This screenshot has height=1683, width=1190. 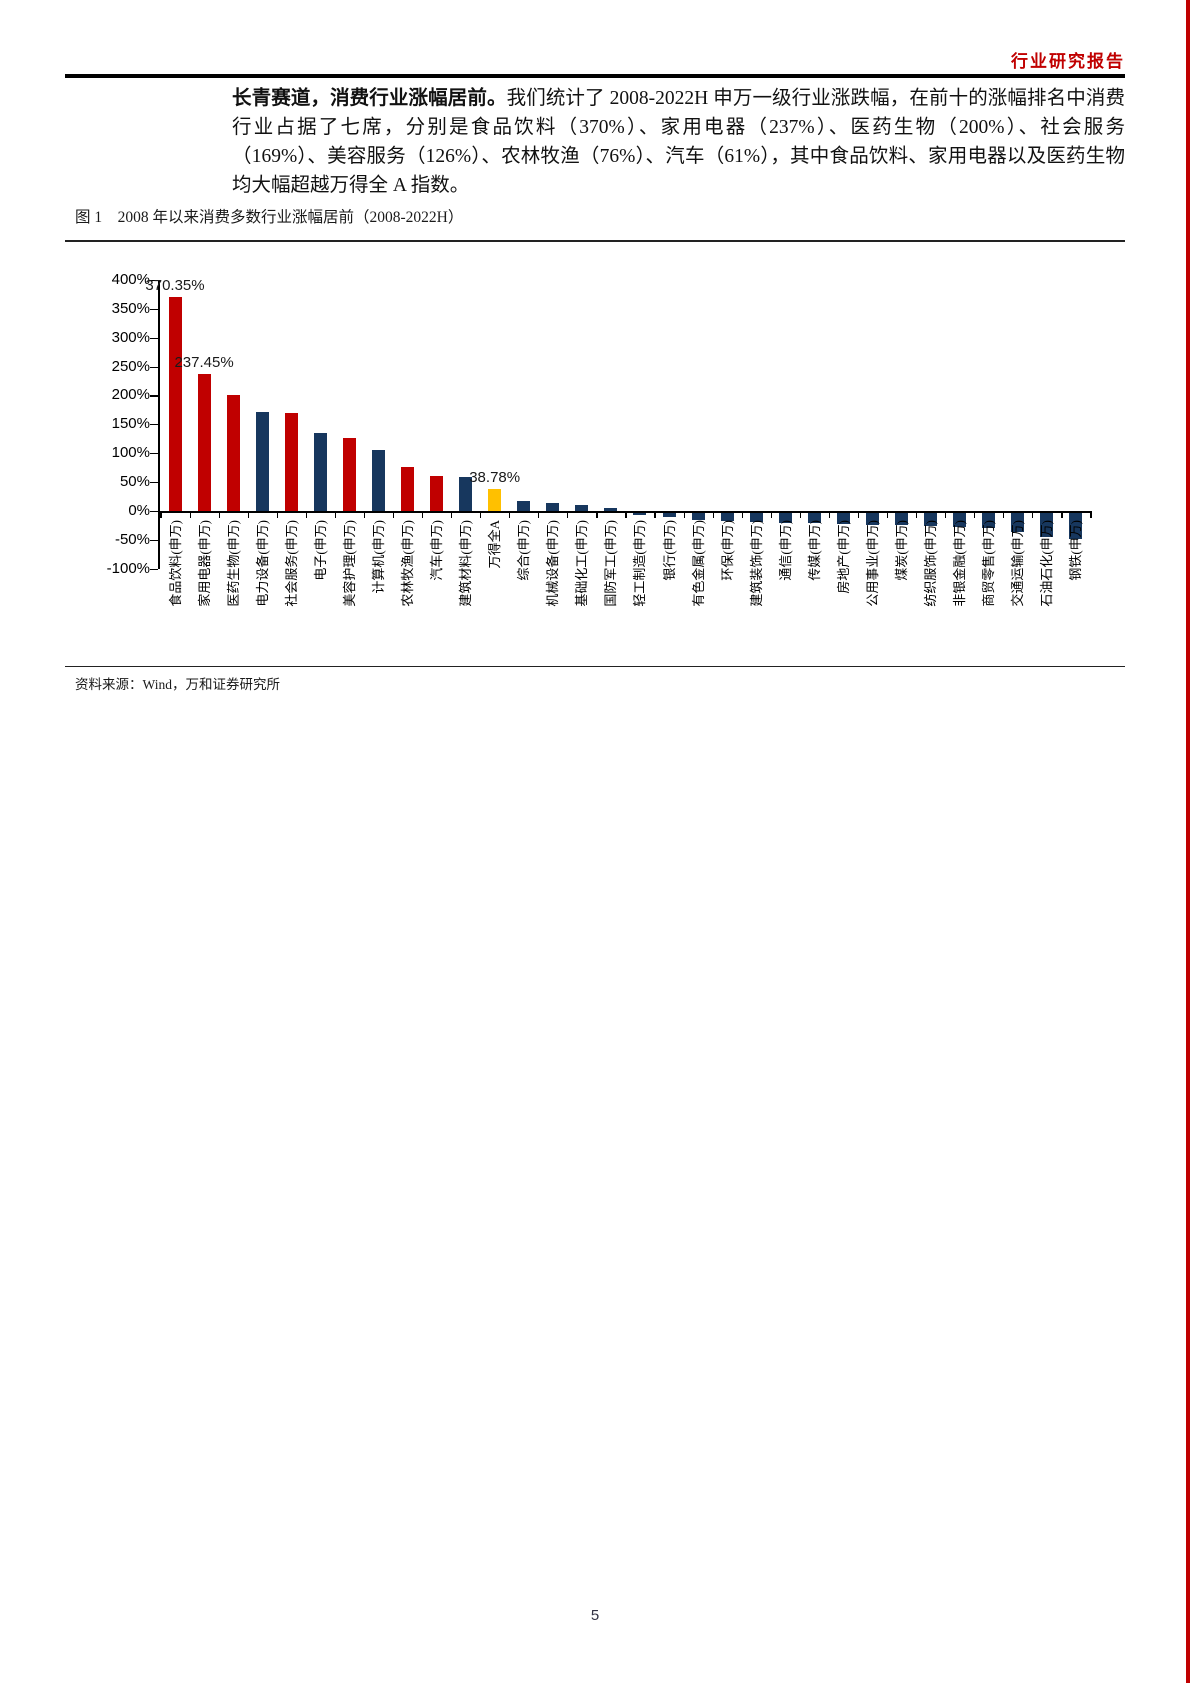 What do you see at coordinates (130, 366) in the screenshot?
I see `y-axis-tick-label: 250%` at bounding box center [130, 366].